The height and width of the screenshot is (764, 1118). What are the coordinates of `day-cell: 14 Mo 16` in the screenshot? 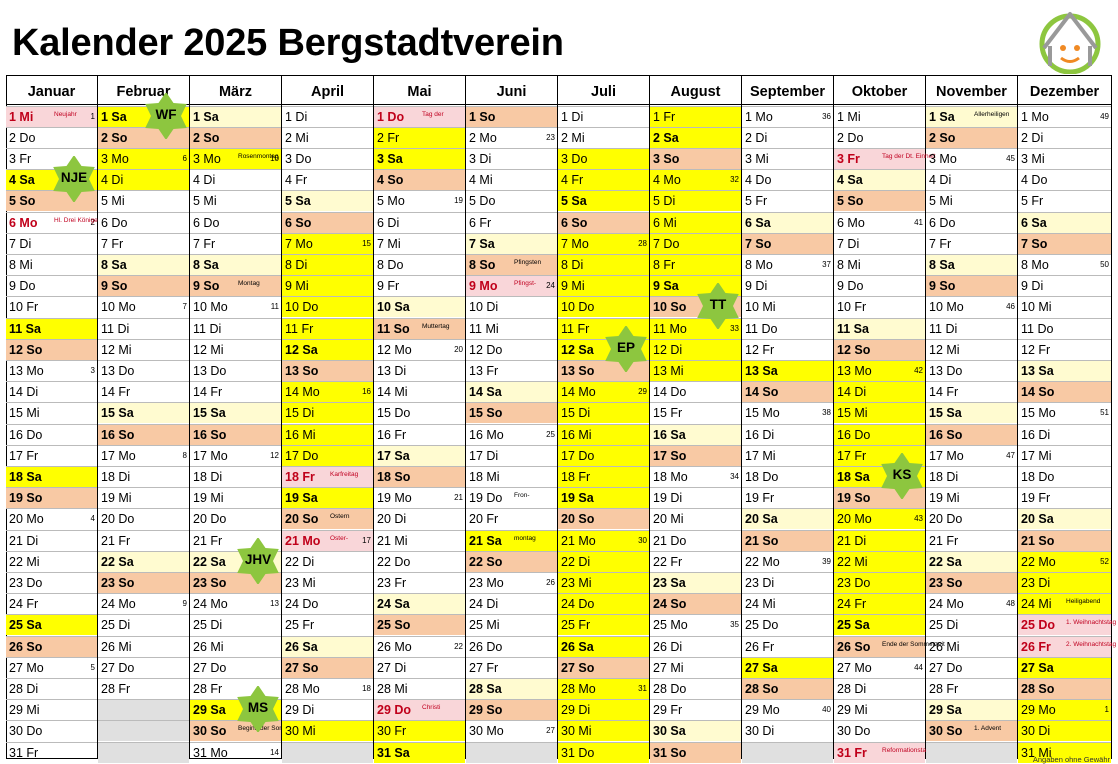 It's located at (327, 392).